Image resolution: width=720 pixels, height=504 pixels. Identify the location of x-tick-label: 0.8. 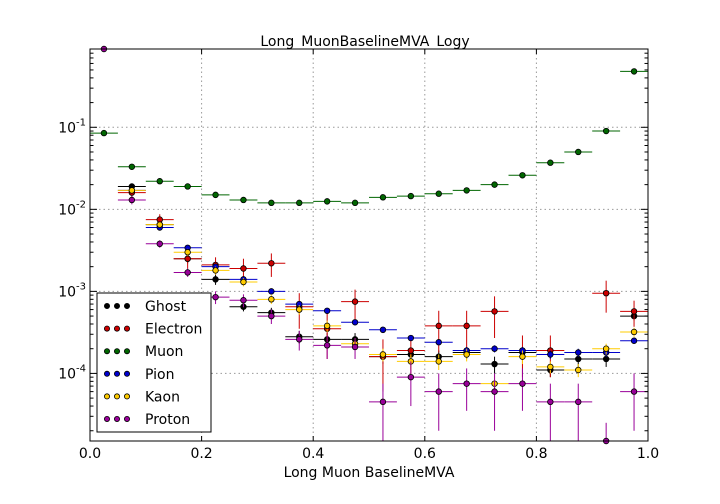
(536, 454).